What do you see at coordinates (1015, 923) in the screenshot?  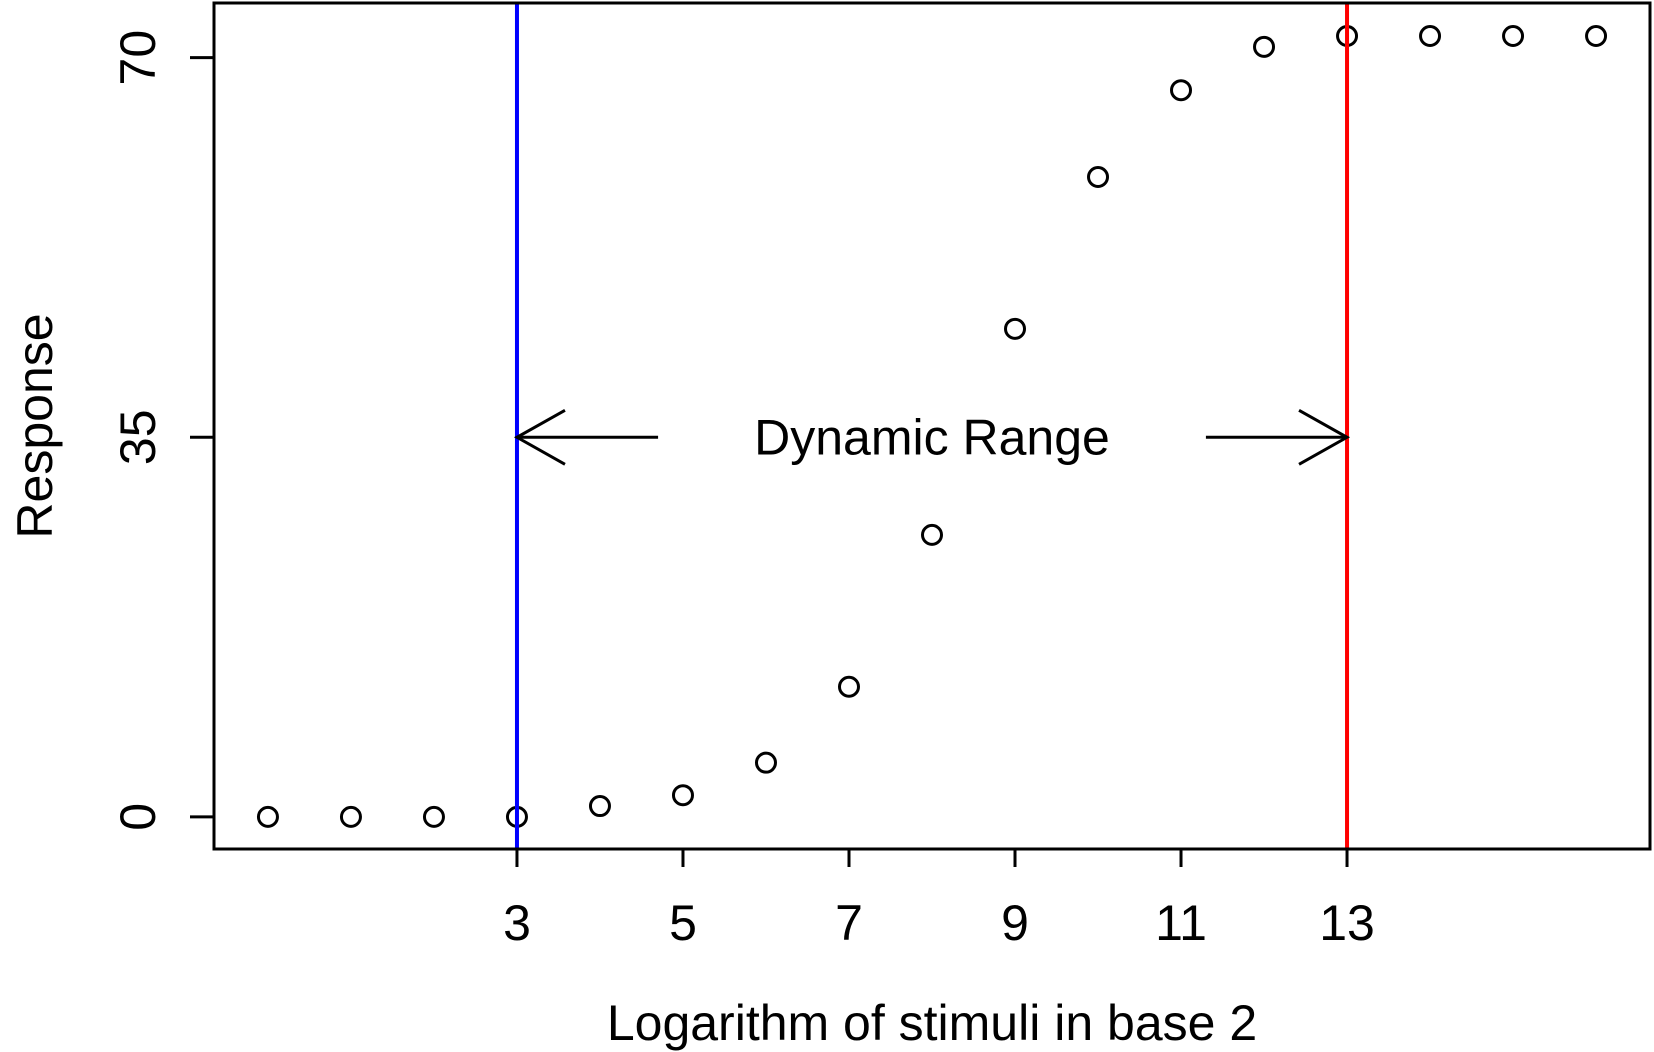 I see `x-tick-label: 9` at bounding box center [1015, 923].